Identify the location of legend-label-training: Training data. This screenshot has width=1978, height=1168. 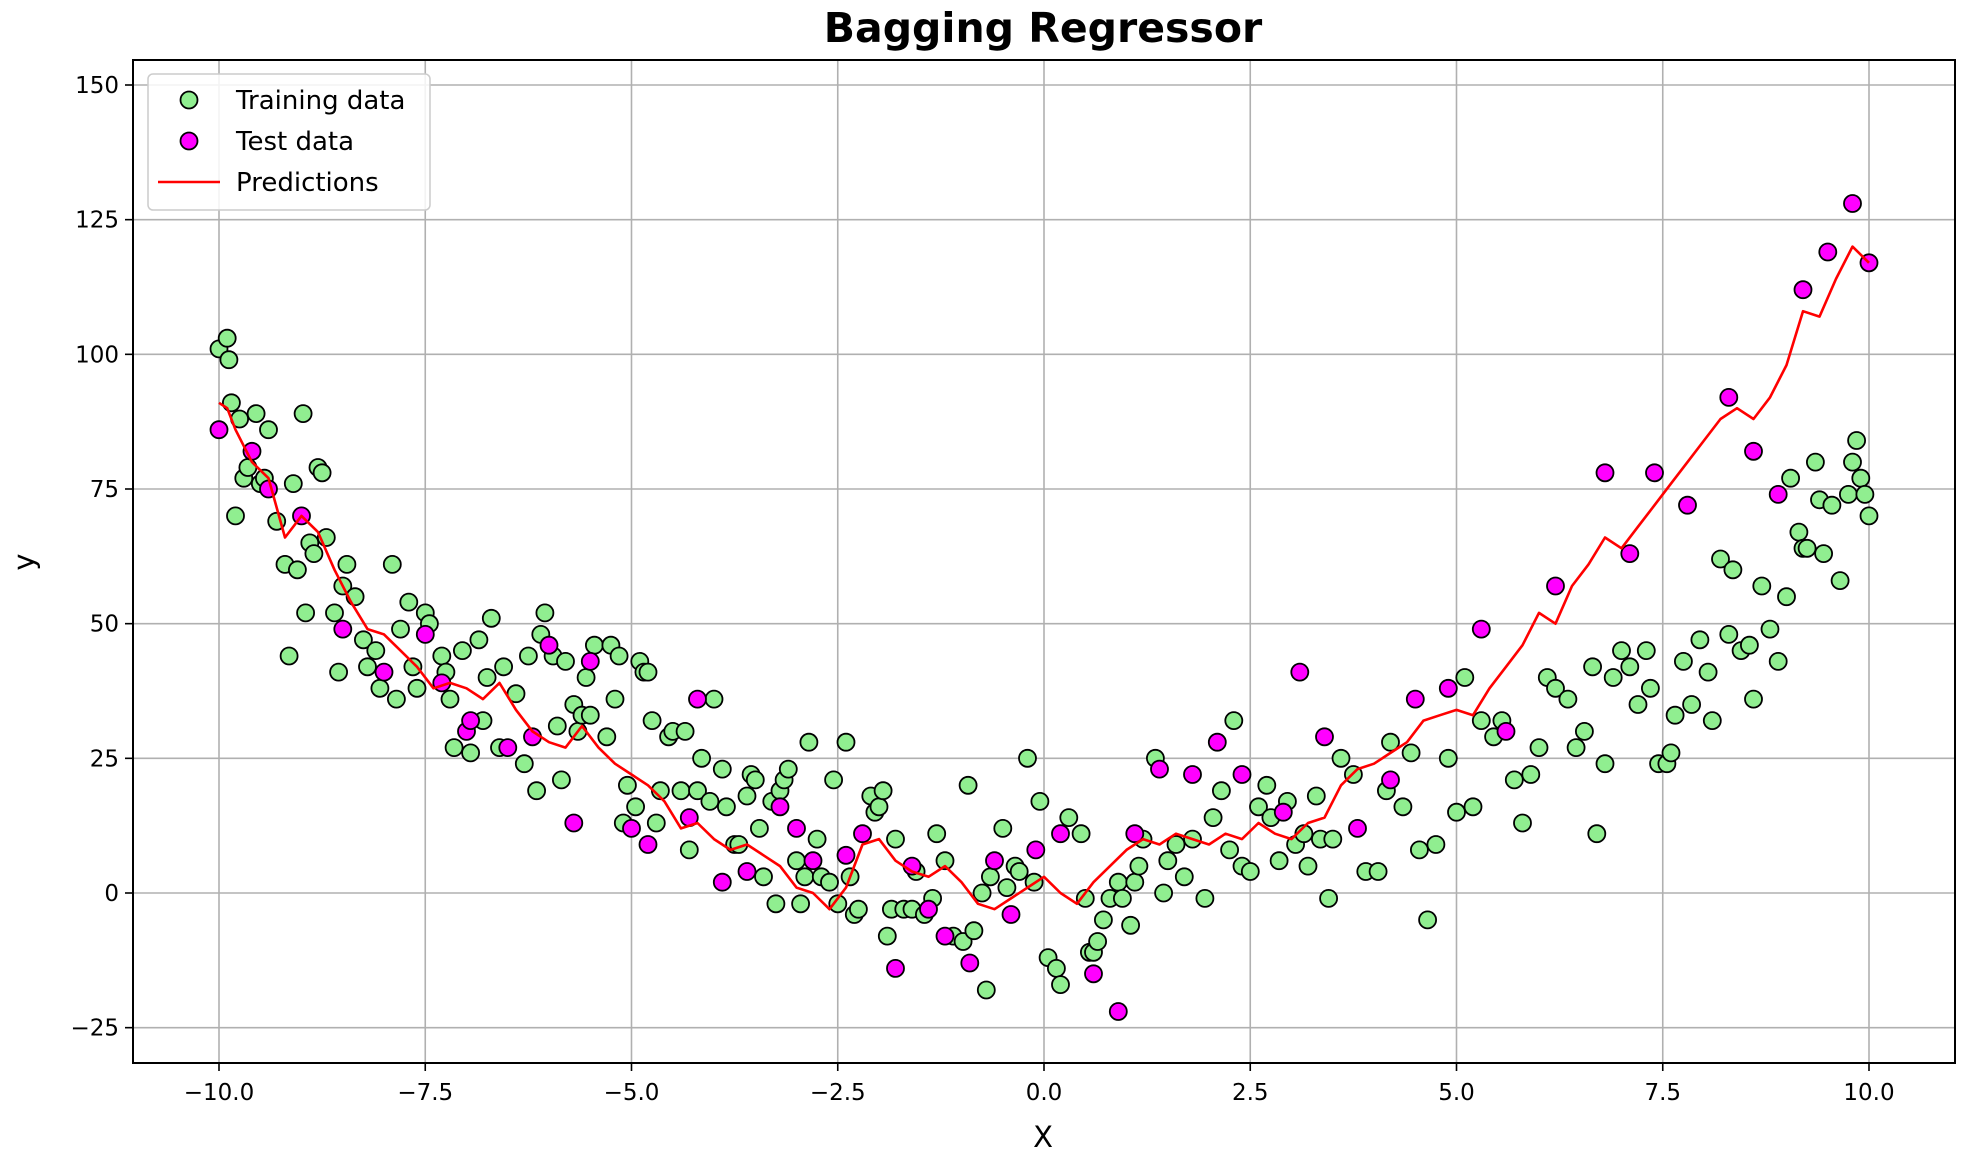
(320, 101).